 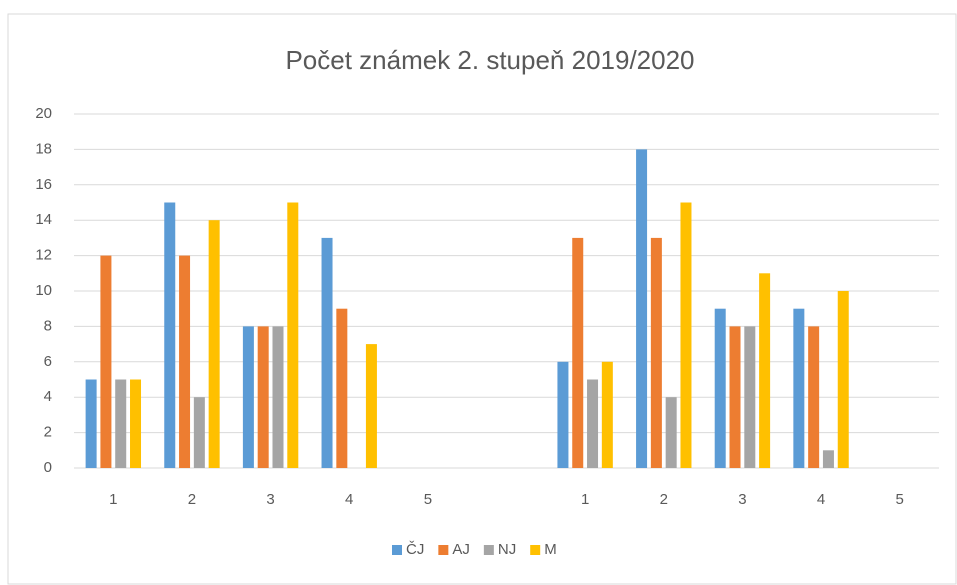 What do you see at coordinates (43, 113) in the screenshot?
I see `y-tick-label: 20` at bounding box center [43, 113].